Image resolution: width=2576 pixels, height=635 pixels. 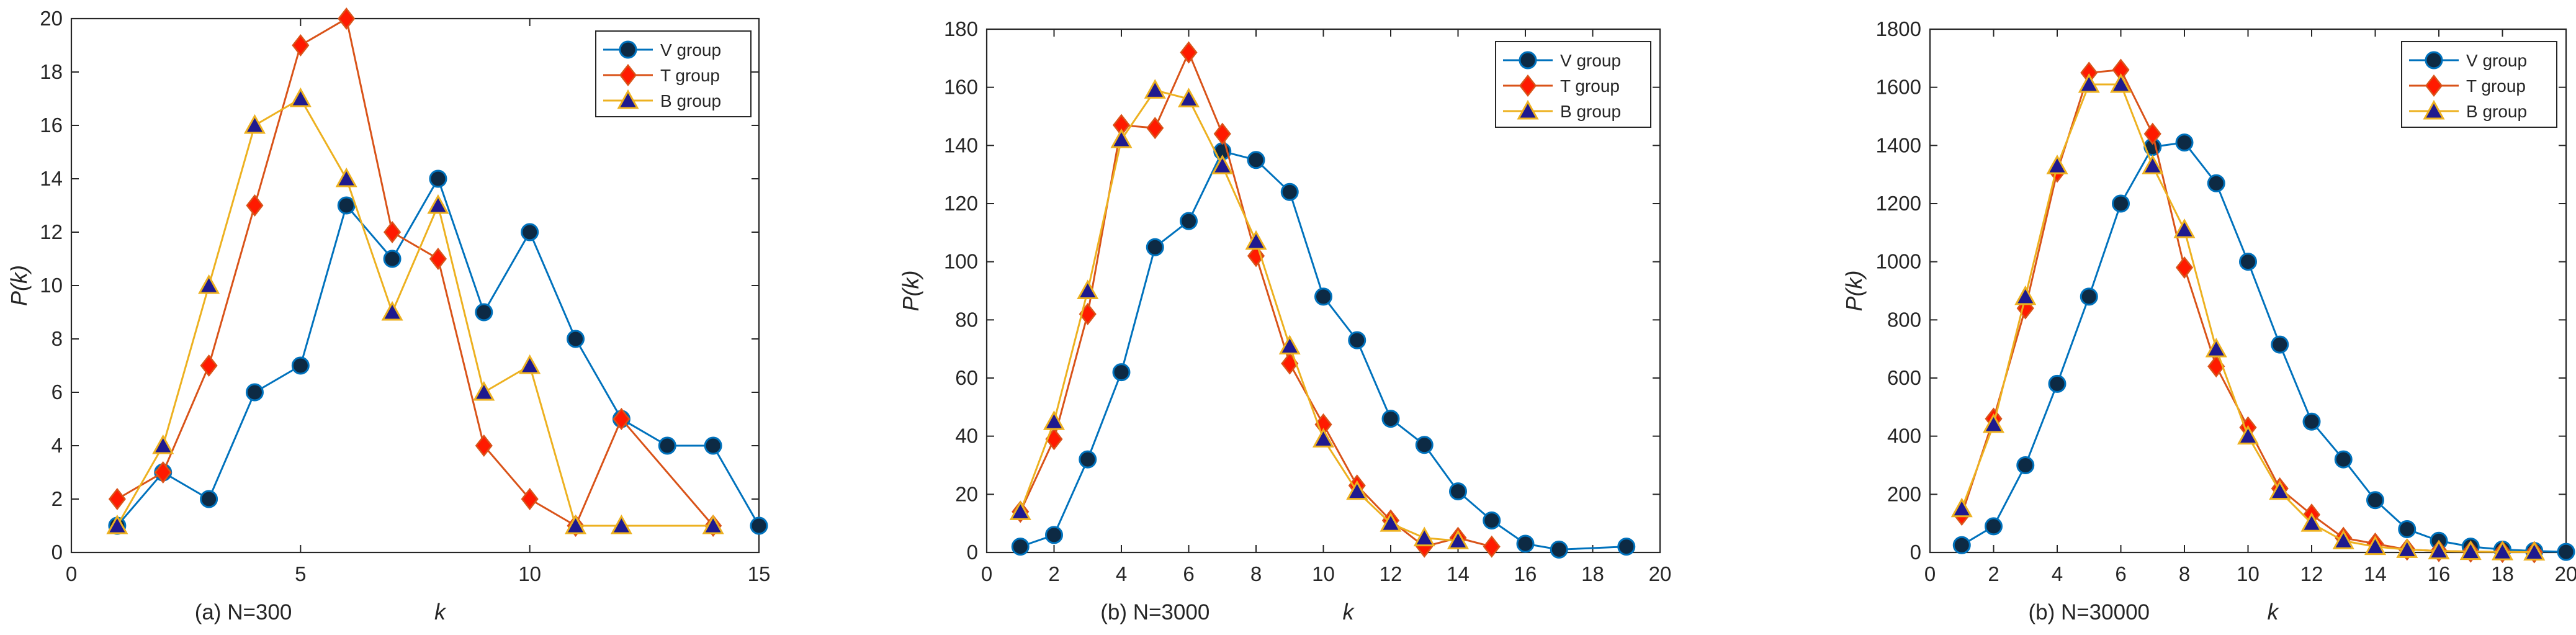 What do you see at coordinates (961, 261) in the screenshot?
I see `y-tick-label: 100` at bounding box center [961, 261].